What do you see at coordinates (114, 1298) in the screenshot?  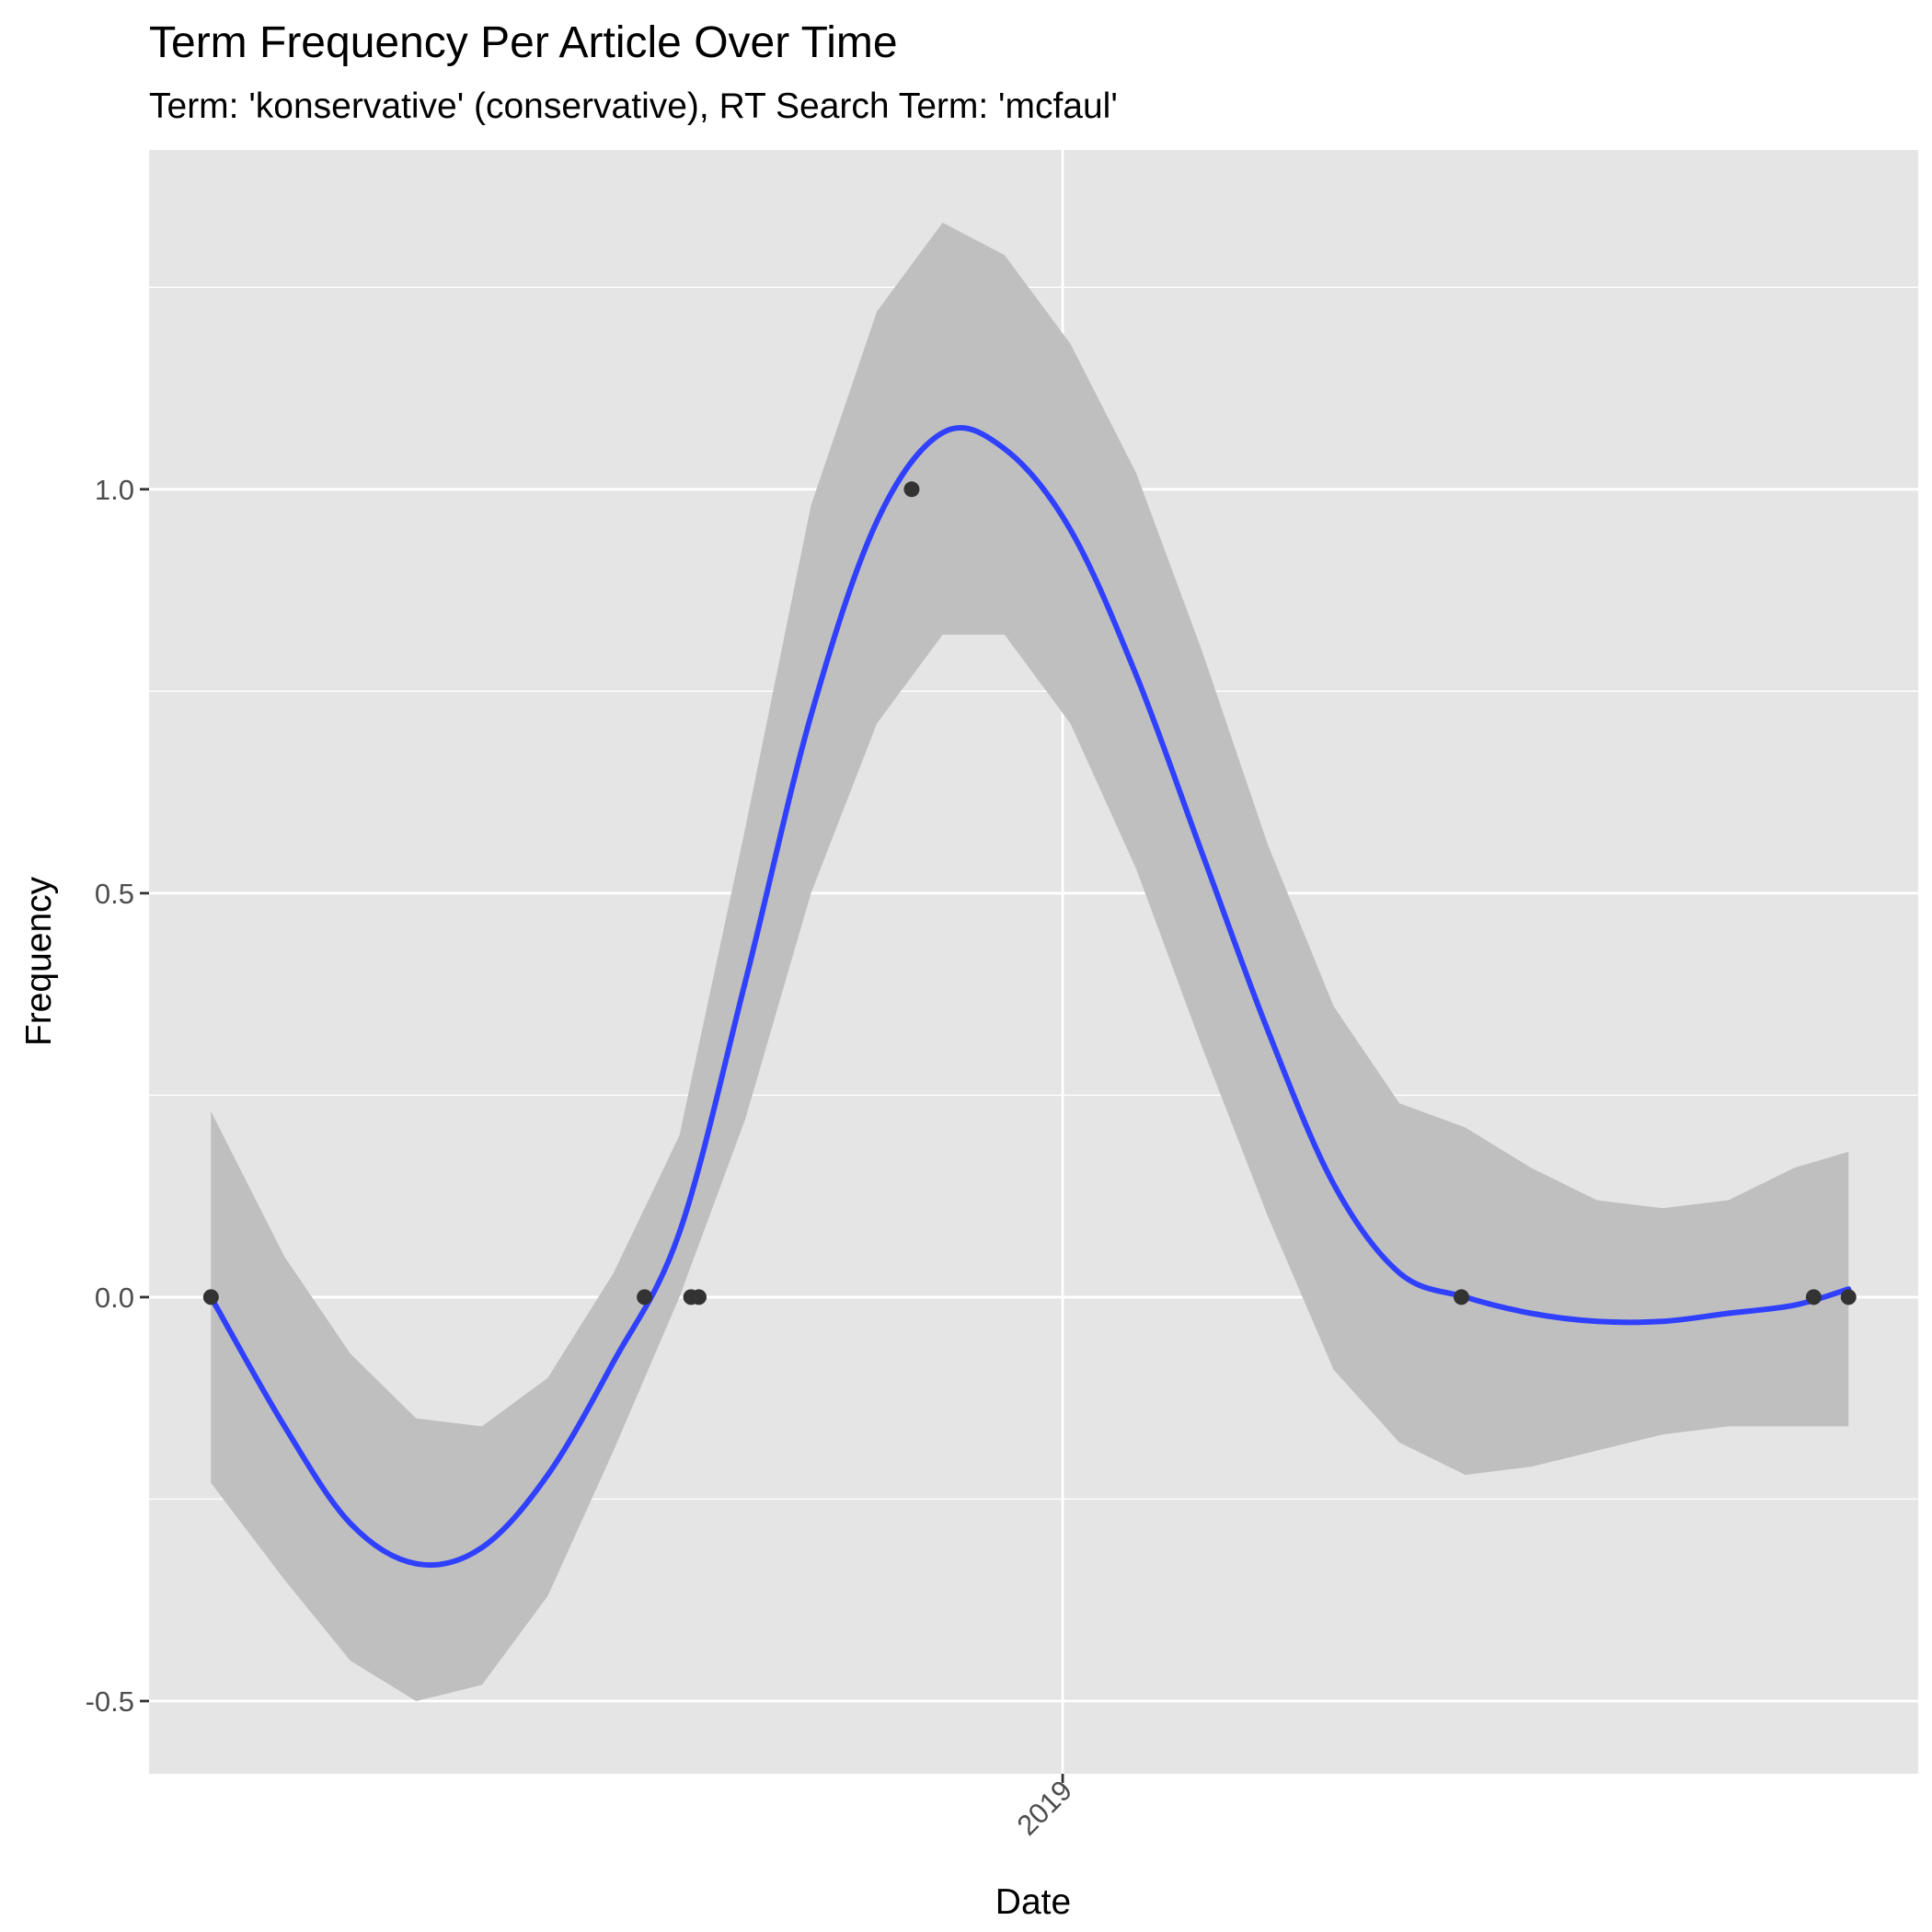 I see `y-tick-label-1: 0.0` at bounding box center [114, 1298].